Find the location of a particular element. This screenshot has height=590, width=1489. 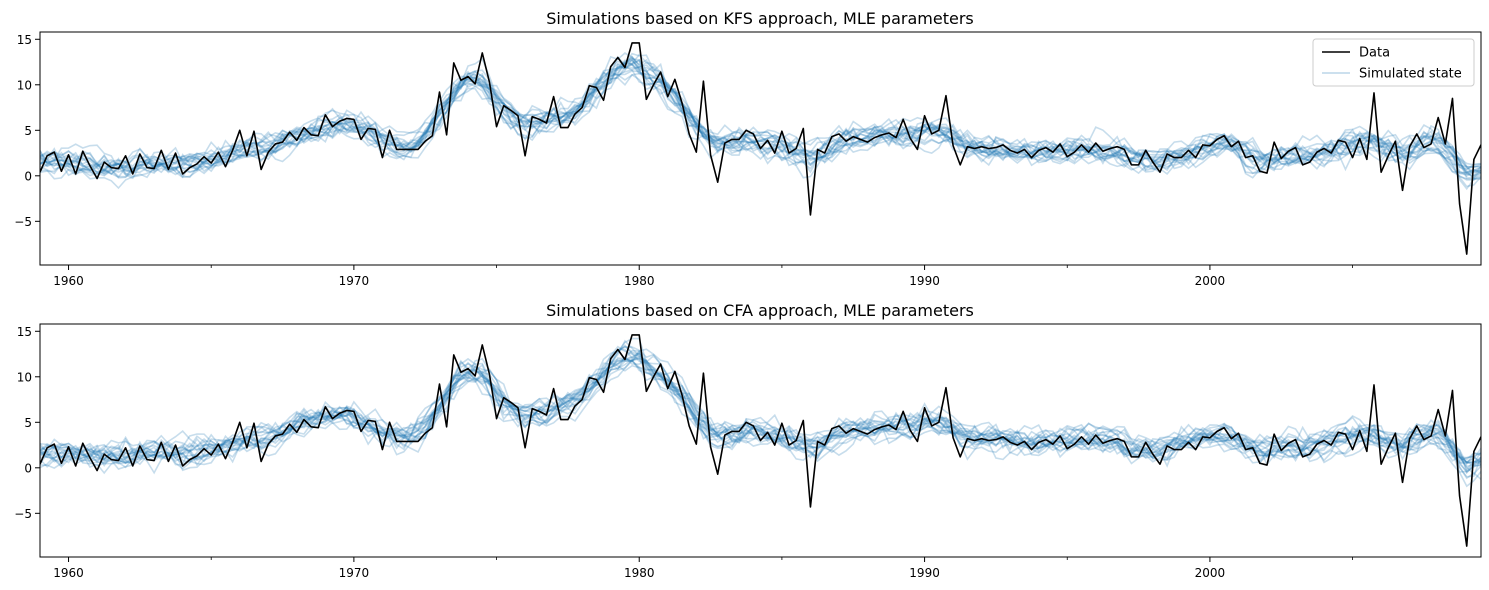

legend: Data Simulated state is located at coordinates (1393, 62).